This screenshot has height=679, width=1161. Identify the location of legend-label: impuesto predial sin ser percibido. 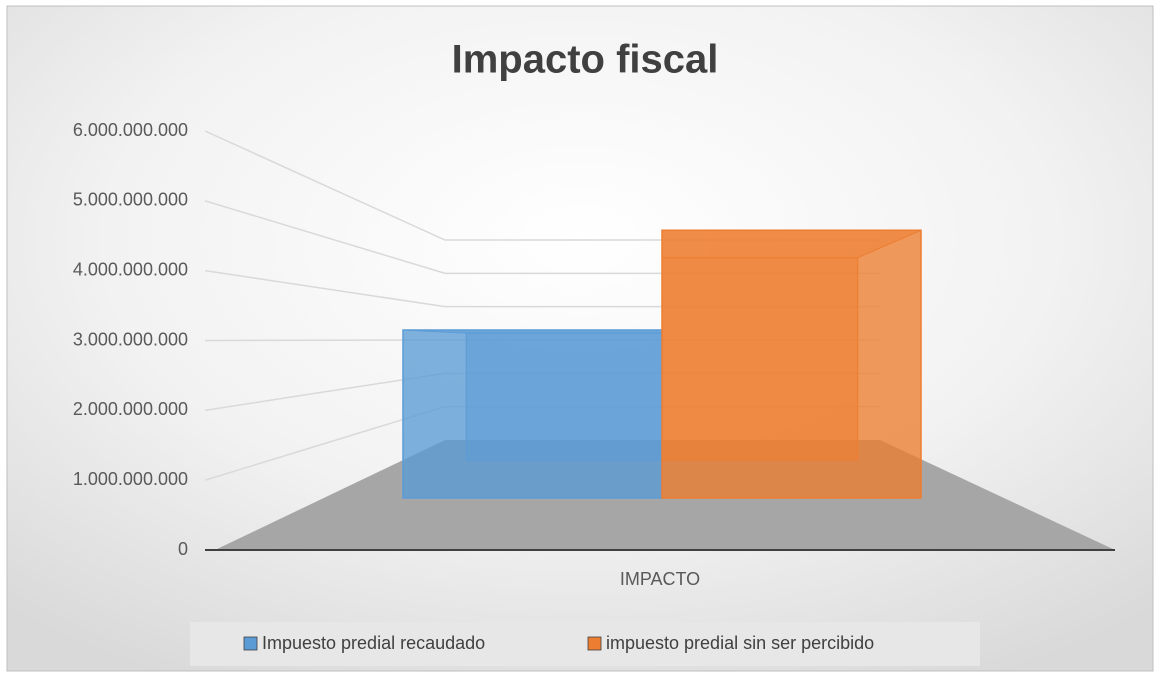
(740, 643).